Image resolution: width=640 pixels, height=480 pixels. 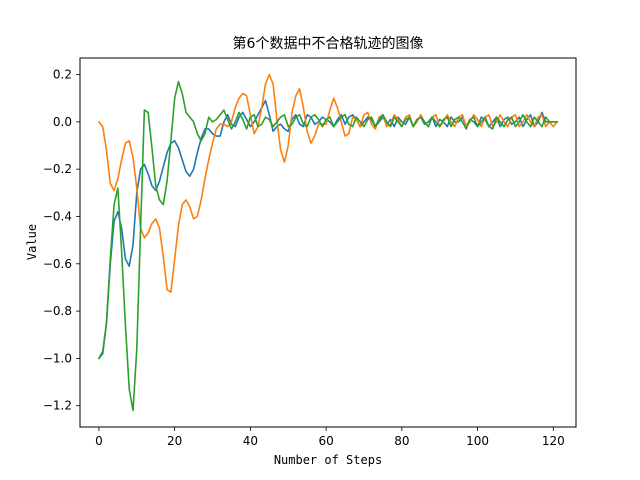 I want to click on x-axis-ticks: 0 20 40 60 80 100 120, so click(x=330, y=437).